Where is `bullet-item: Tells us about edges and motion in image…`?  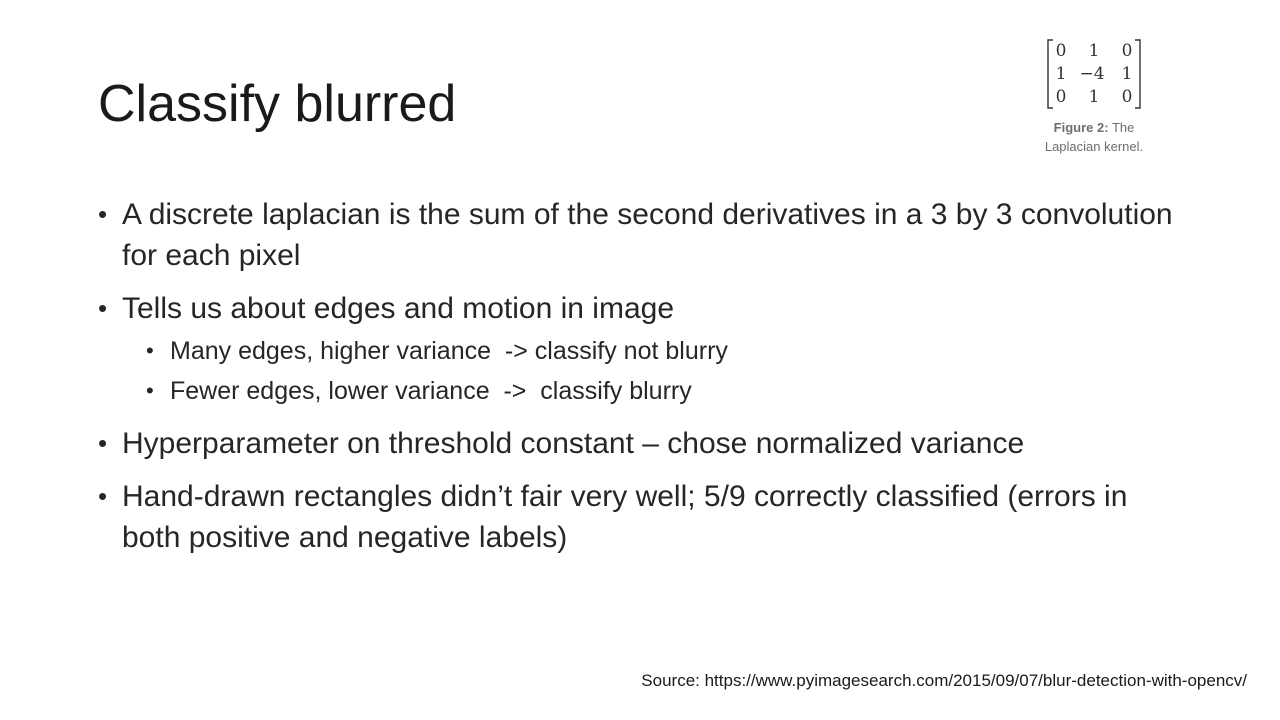 bullet-item: Tells us about edges and motion in image… is located at coordinates (640, 349).